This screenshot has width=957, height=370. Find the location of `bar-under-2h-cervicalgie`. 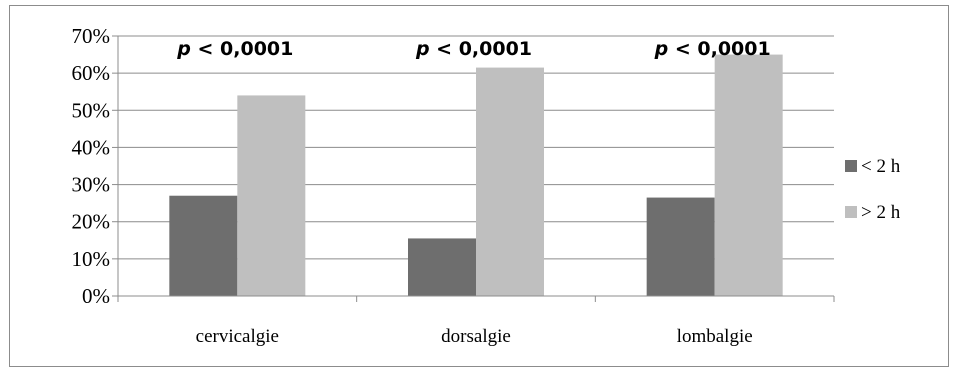

bar-under-2h-cervicalgie is located at coordinates (203, 245).